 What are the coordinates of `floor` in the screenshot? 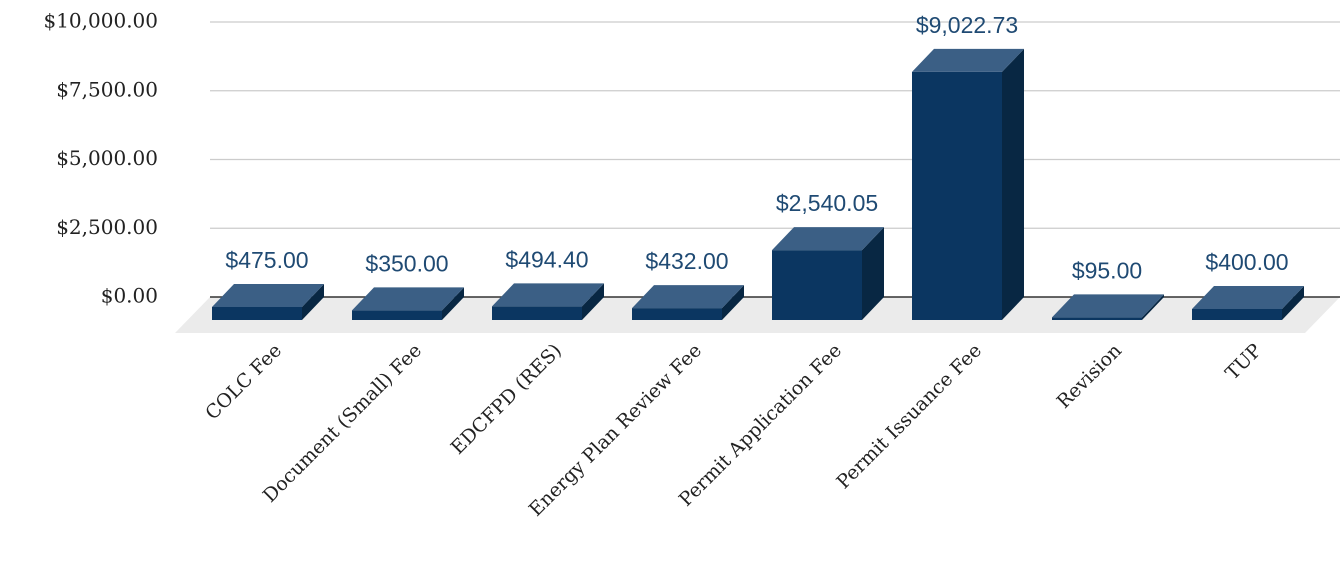 It's located at (757, 315).